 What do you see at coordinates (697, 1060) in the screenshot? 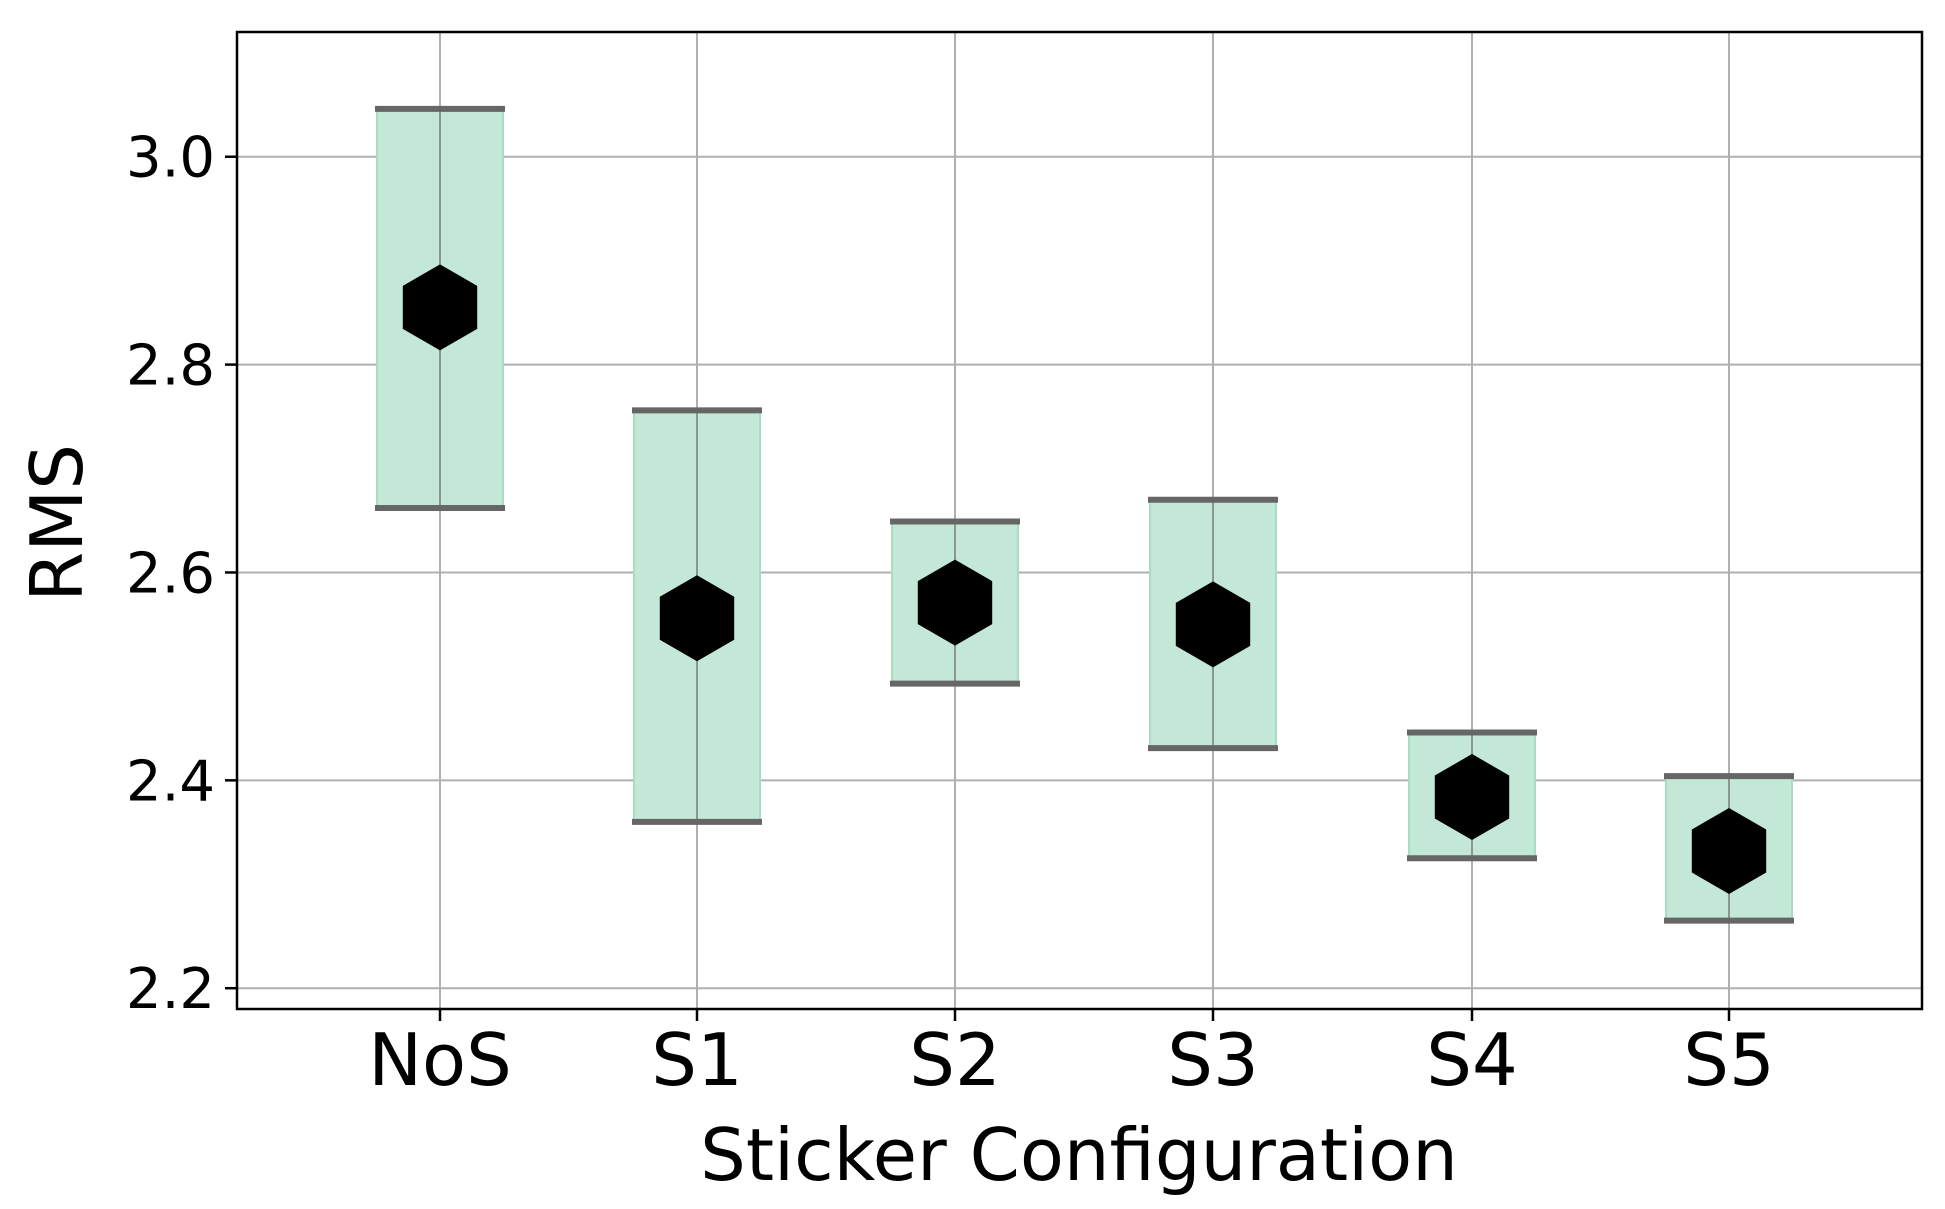
I see `x-tick-label: S1` at bounding box center [697, 1060].